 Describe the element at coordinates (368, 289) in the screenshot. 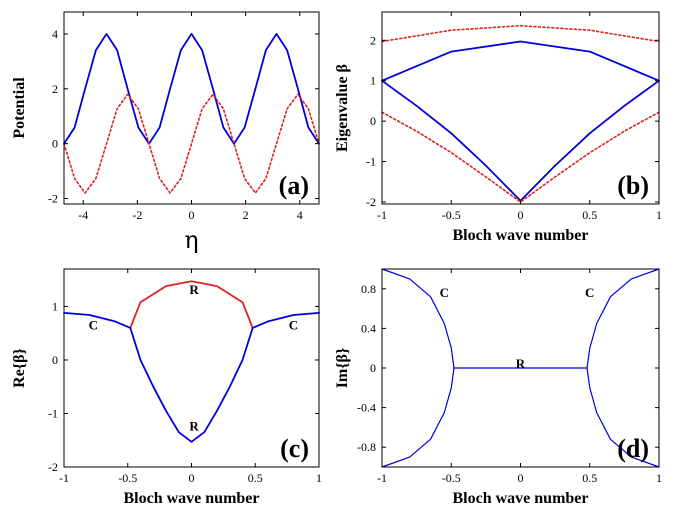

I see `y-tick-label: 0.8` at that location.